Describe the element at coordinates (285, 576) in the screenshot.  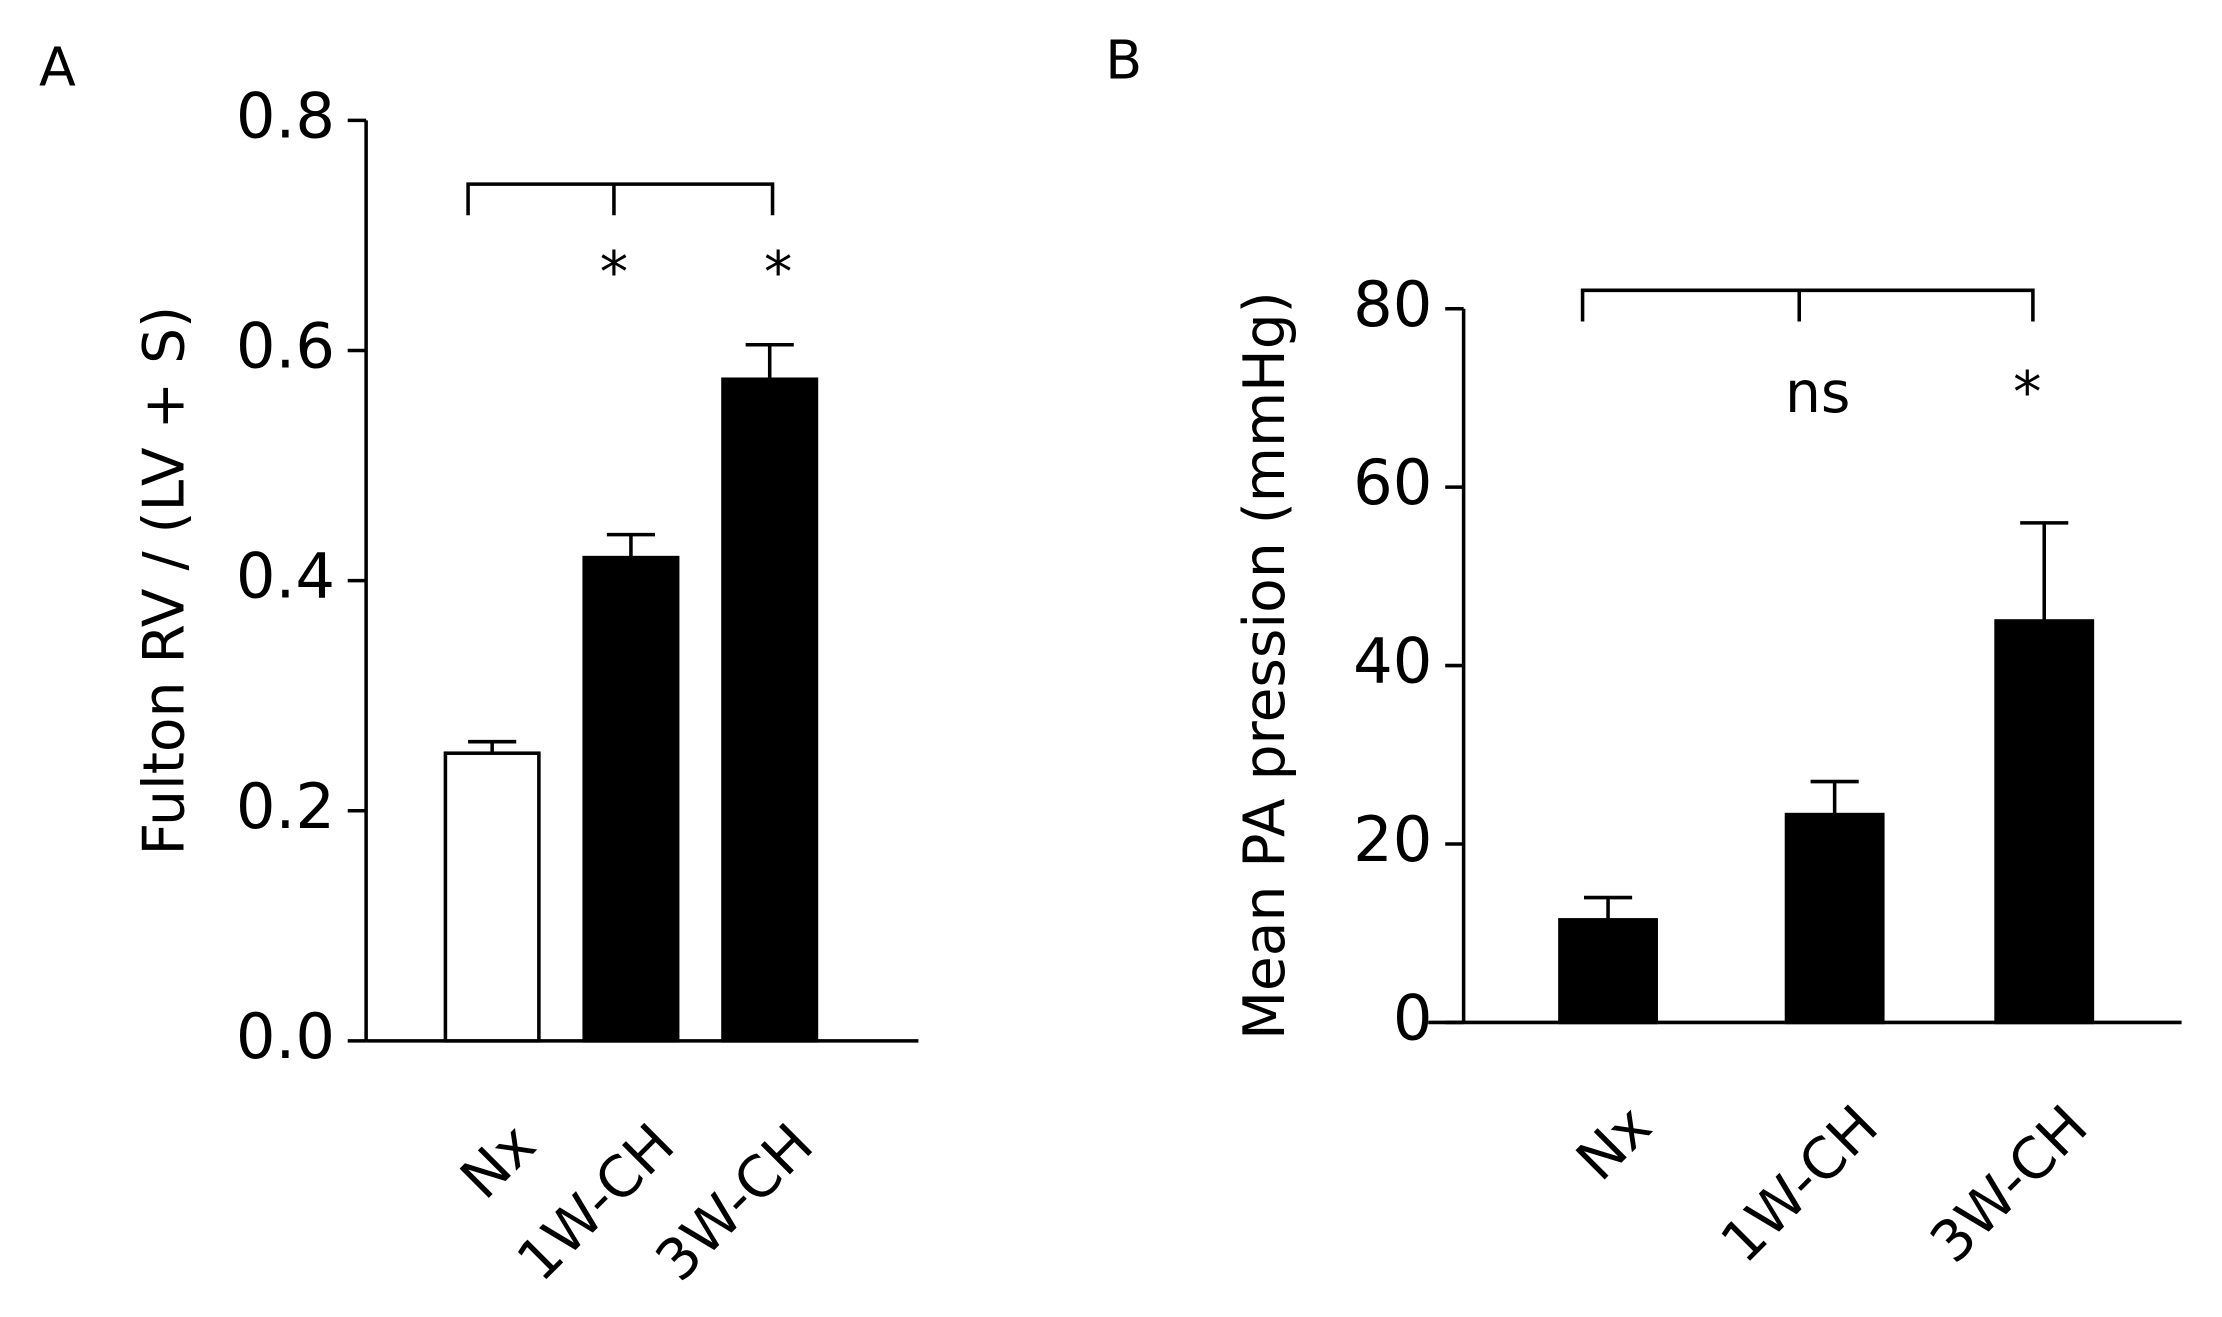
I see `y-tick-label: 0.4` at that location.